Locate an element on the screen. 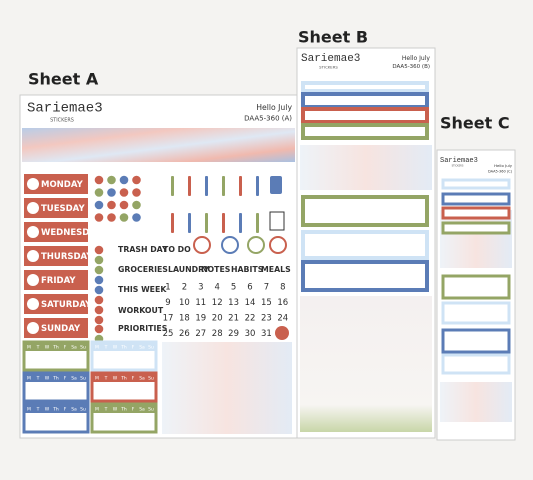  word-label: WORKOUT is located at coordinates (141, 310).